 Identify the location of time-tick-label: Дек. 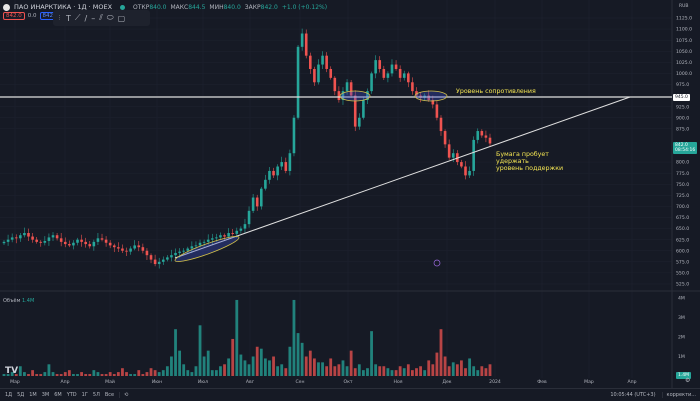
(446, 382).